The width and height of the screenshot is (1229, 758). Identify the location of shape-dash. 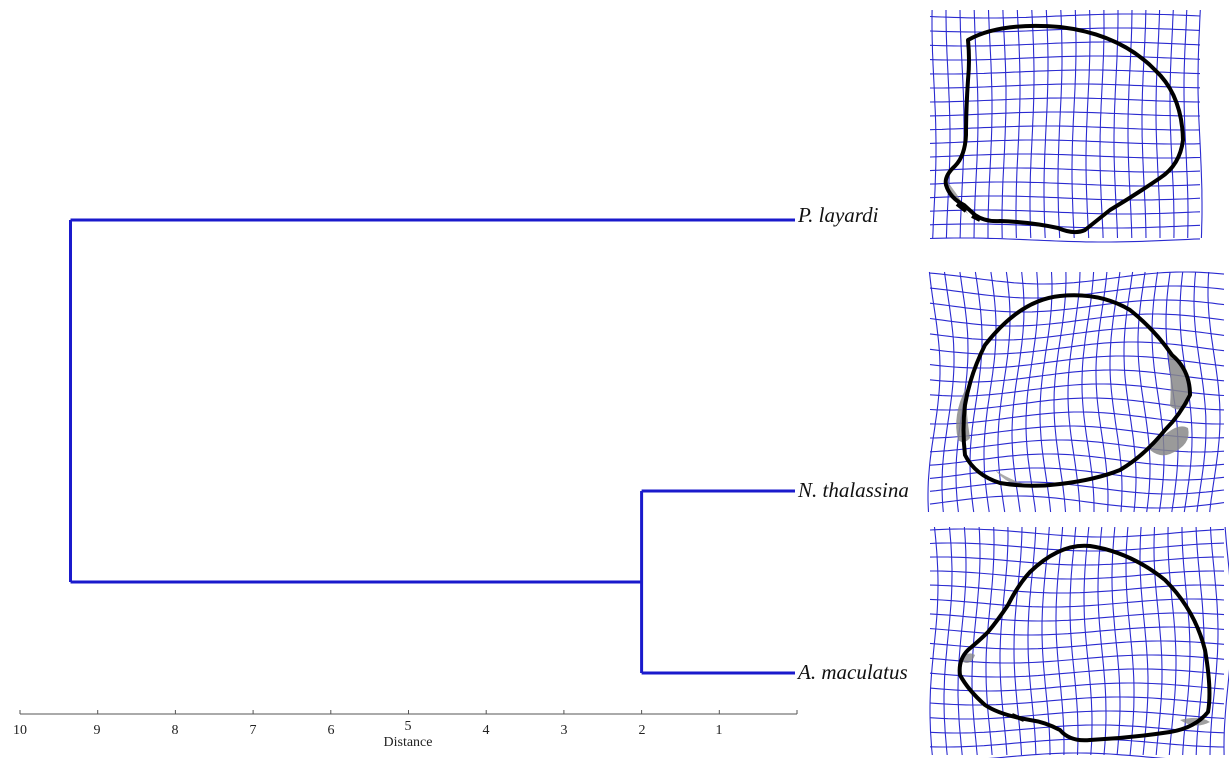
(968, 212).